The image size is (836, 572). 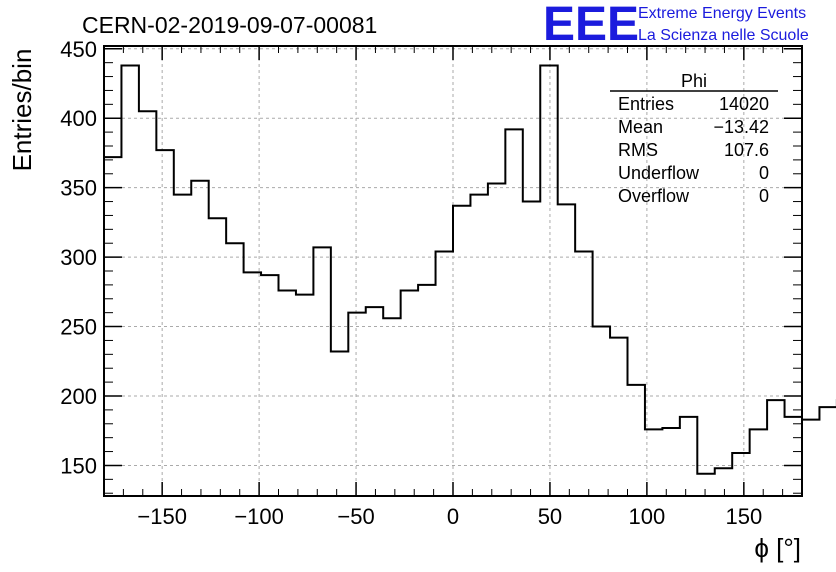 What do you see at coordinates (355, 516) in the screenshot?
I see `x-tick-label: −50` at bounding box center [355, 516].